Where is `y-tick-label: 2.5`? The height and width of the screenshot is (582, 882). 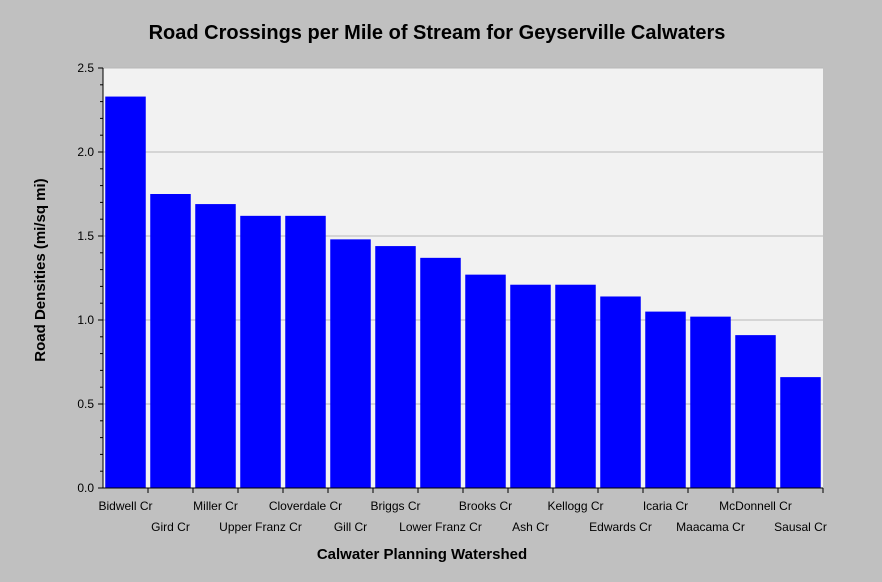 y-tick-label: 2.5 is located at coordinates (85, 68).